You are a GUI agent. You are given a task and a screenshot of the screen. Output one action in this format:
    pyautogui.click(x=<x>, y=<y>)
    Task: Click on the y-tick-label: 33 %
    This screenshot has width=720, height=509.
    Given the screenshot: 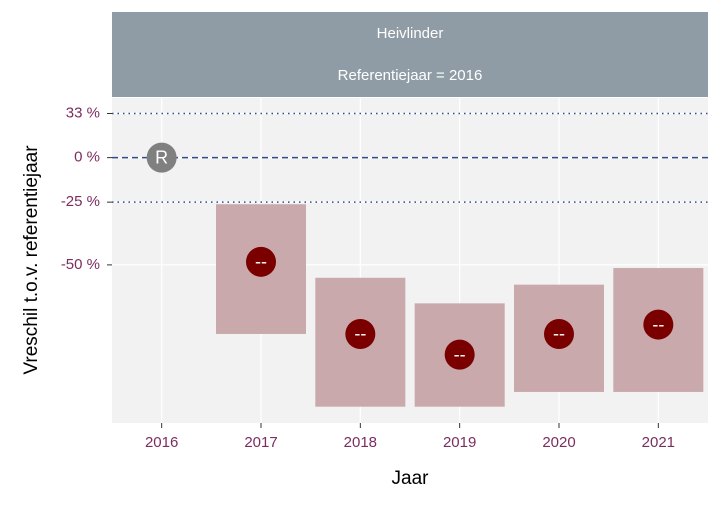 What is the action you would take?
    pyautogui.click(x=83, y=112)
    